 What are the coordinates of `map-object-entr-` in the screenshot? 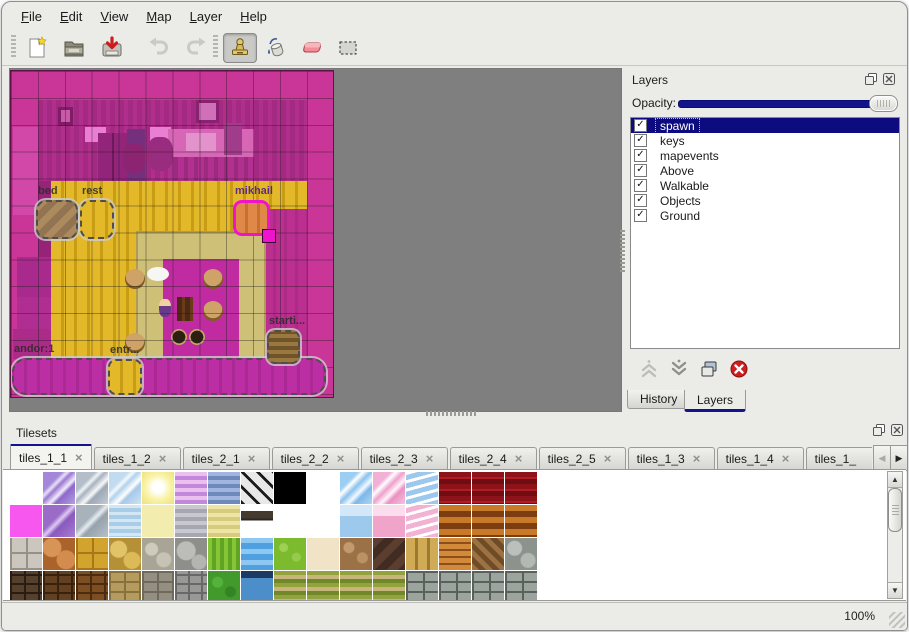 It's located at (125, 377).